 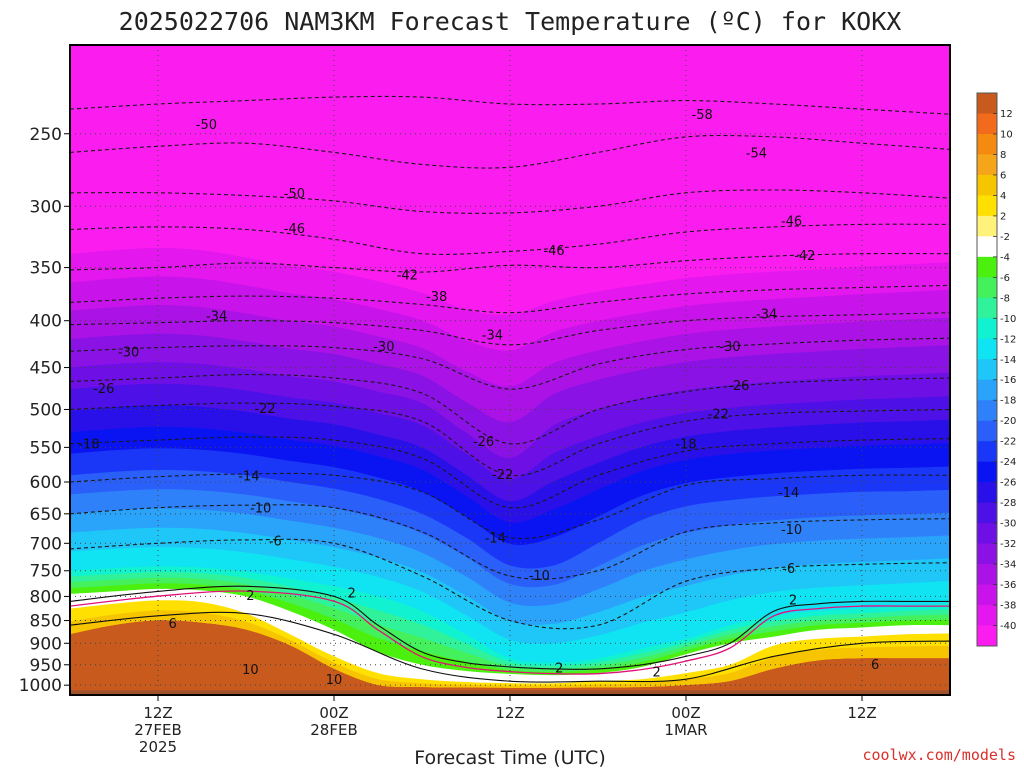 What do you see at coordinates (510, 409) in the screenshot?
I see `contour--26` at bounding box center [510, 409].